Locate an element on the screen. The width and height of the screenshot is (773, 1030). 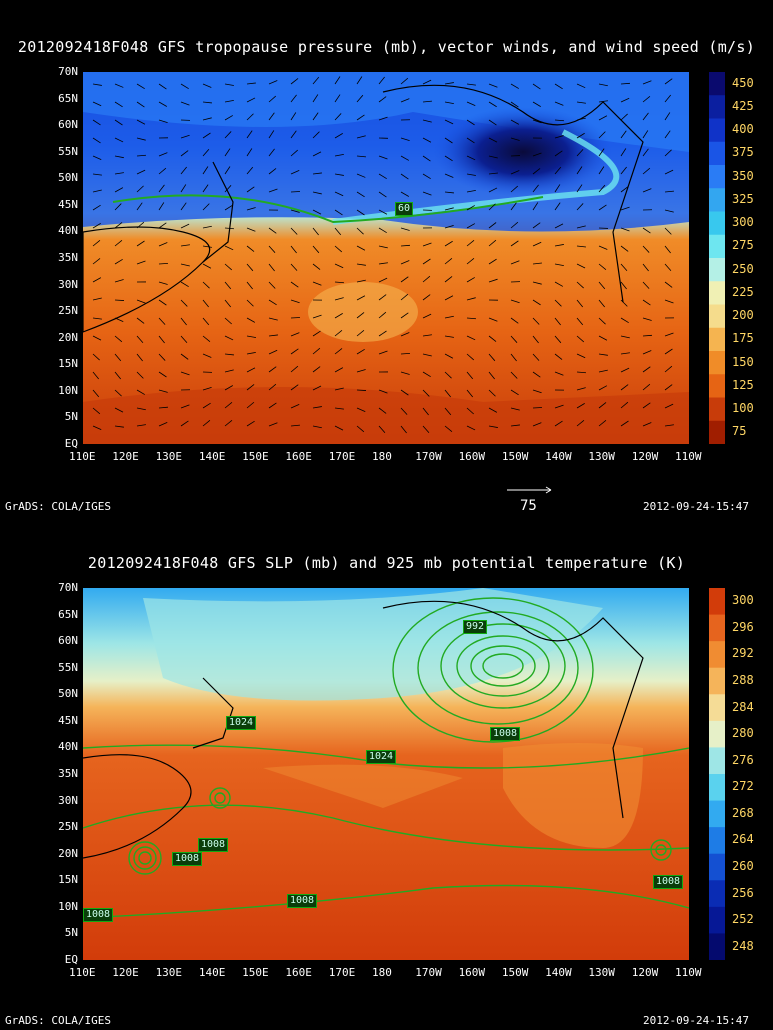
colorbar-label: 100 is located at coordinates (743, 408).